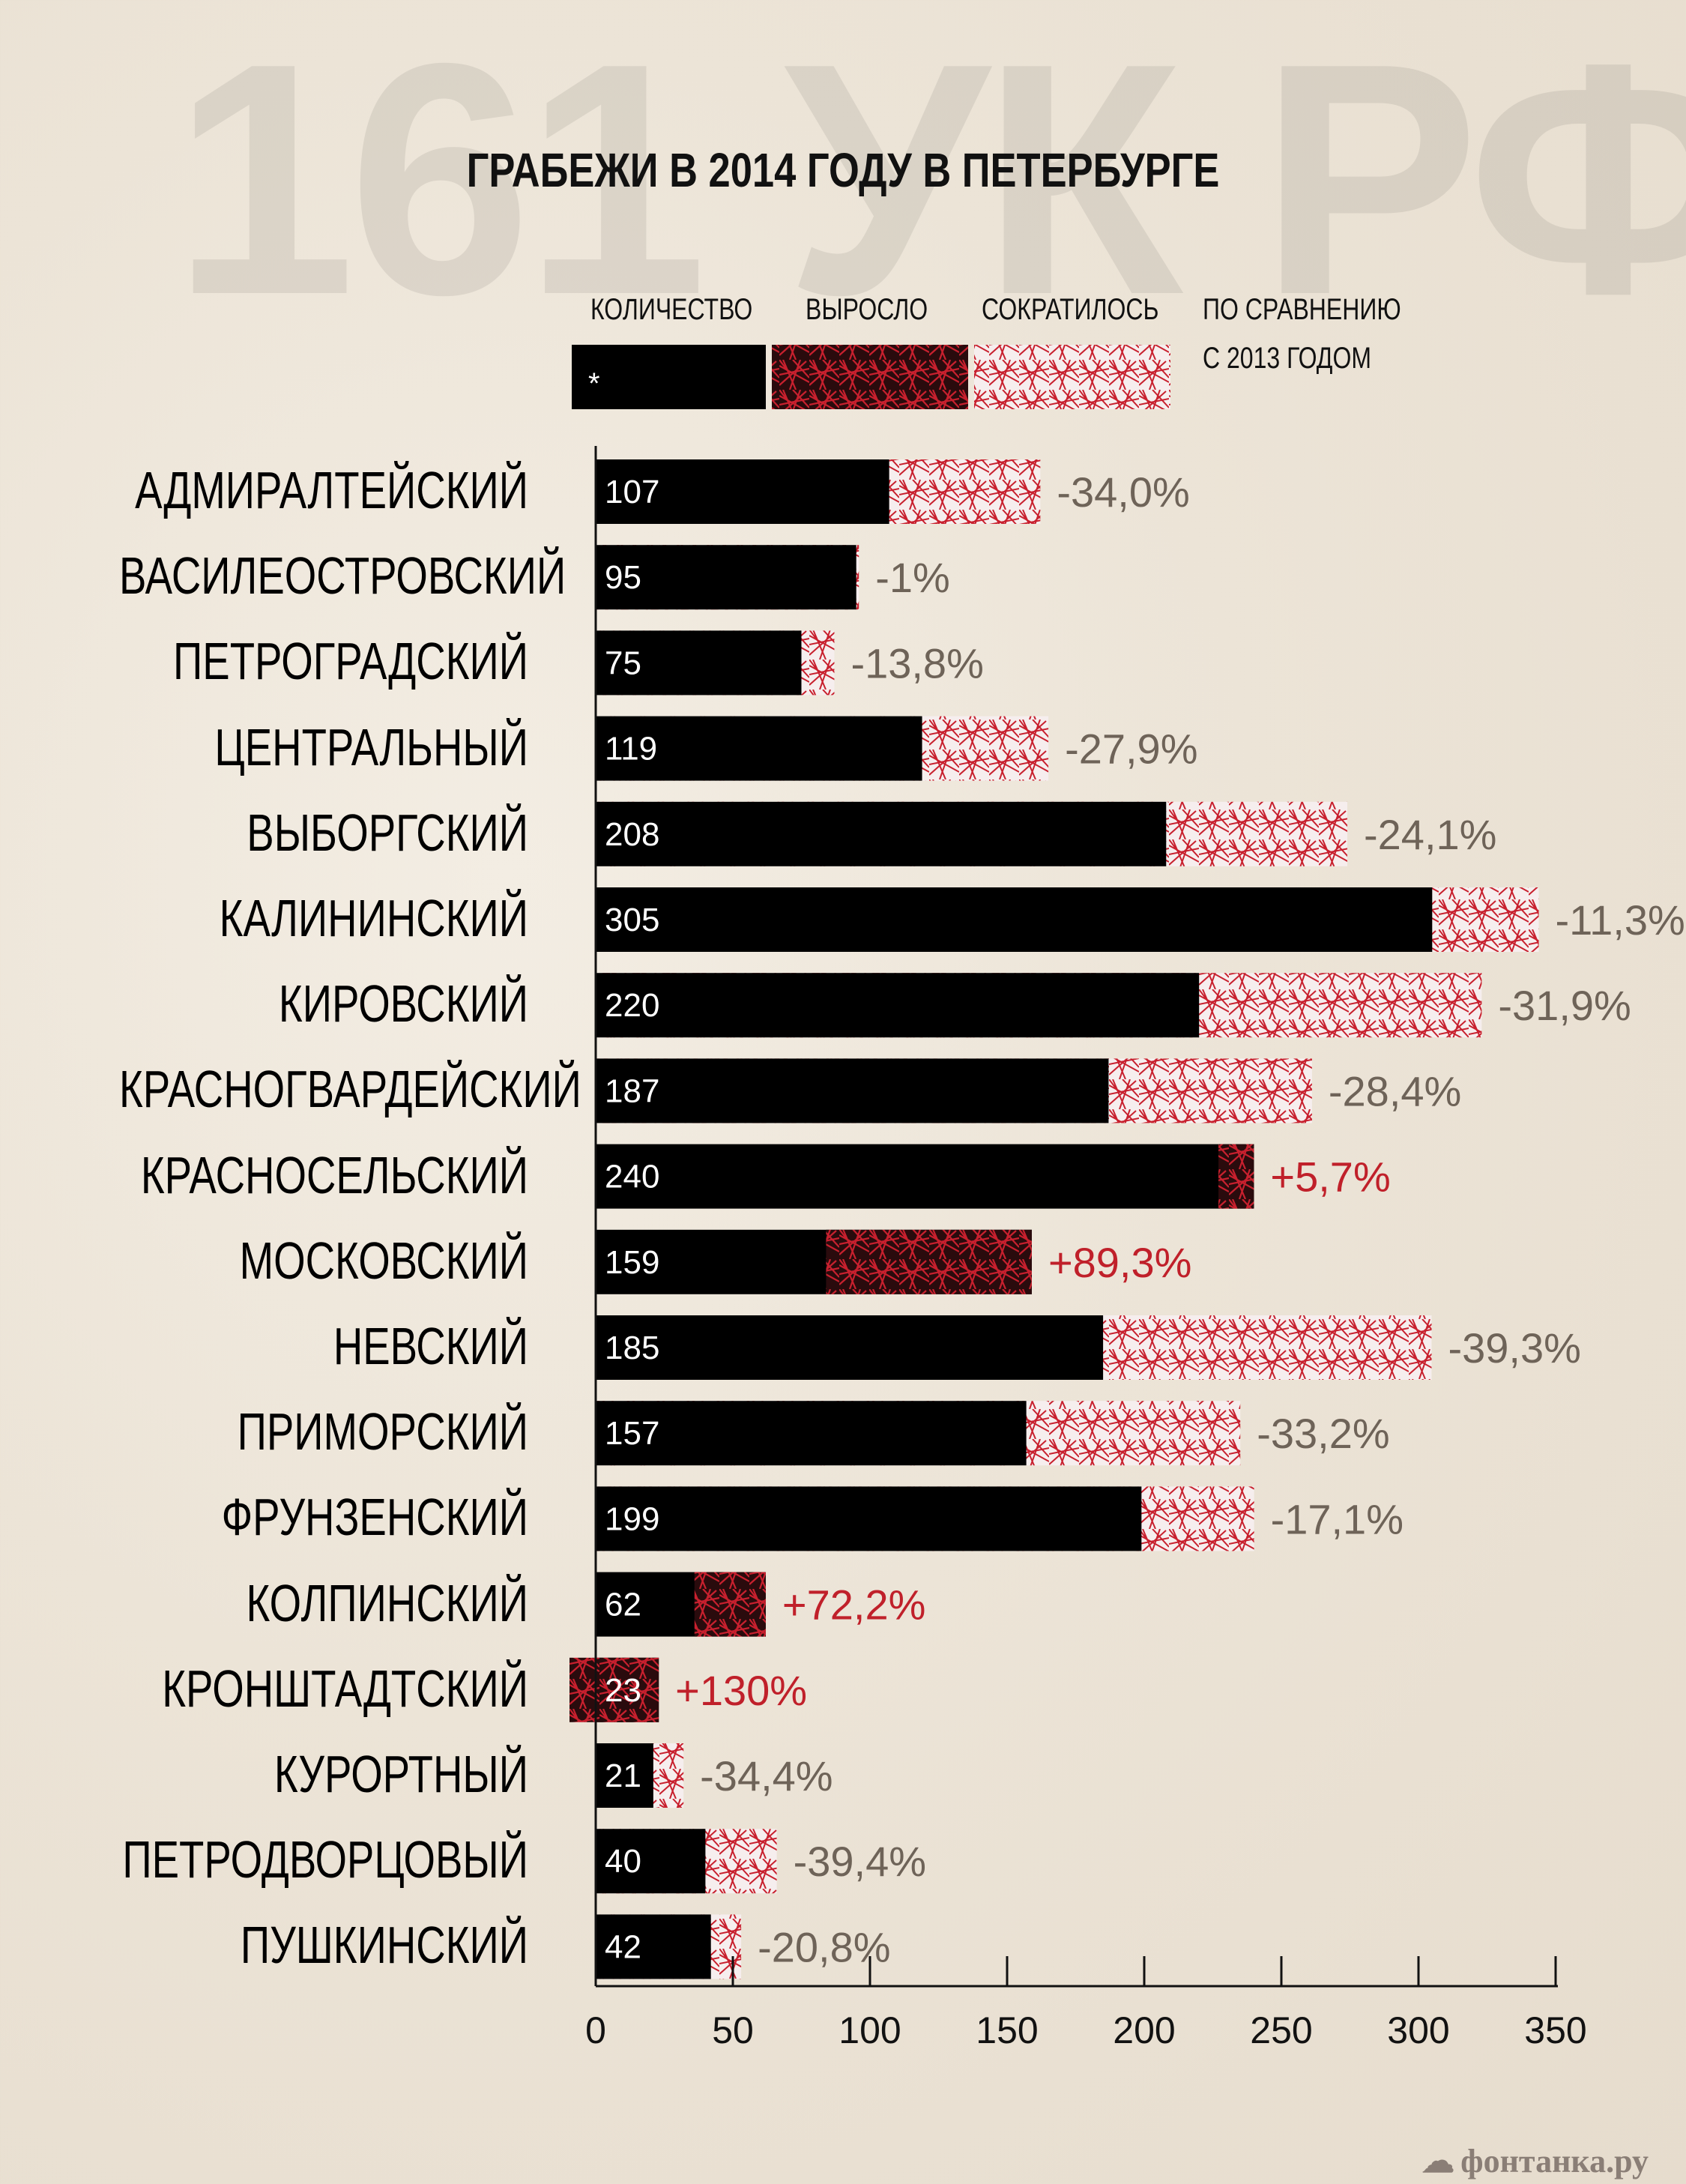 The image size is (1686, 2184). I want to click on district-label: ВАСИЛЕОСТРОВСКИЙ, so click(342, 576).